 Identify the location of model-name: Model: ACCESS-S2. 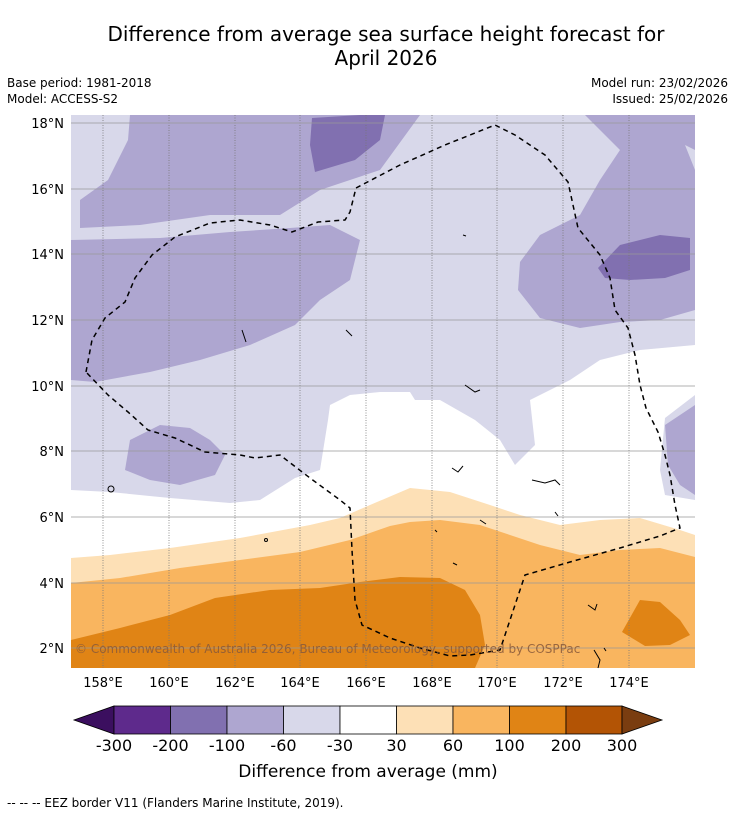
(63, 99).